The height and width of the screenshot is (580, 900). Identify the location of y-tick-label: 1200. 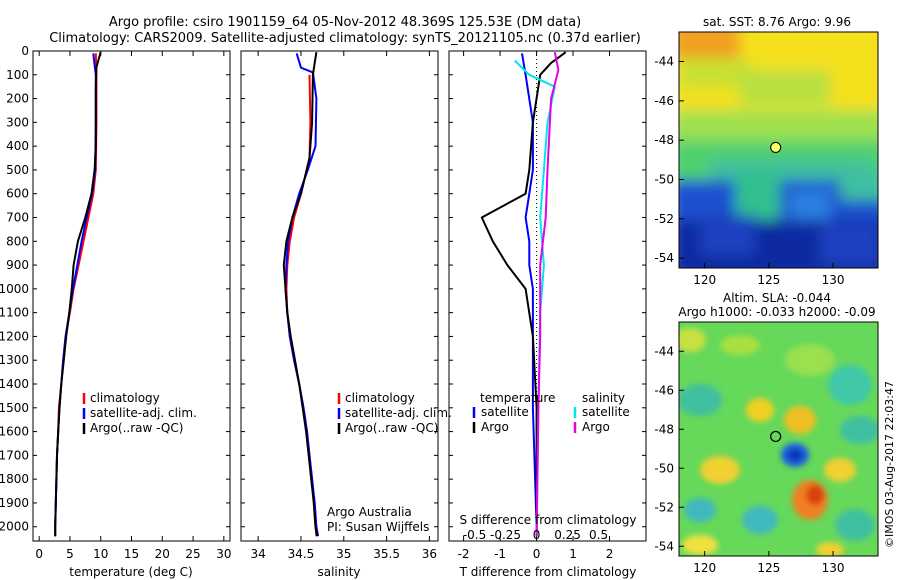
(14, 336).